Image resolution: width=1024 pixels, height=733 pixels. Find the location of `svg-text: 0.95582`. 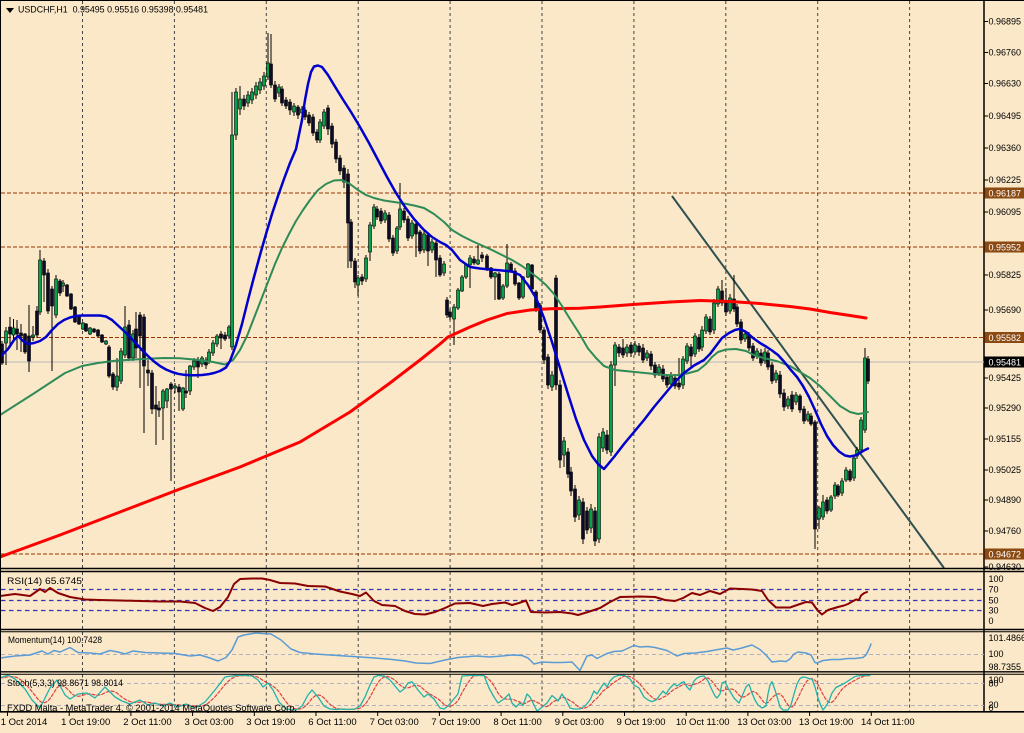

svg-text: 0.95582 is located at coordinates (1005, 338).